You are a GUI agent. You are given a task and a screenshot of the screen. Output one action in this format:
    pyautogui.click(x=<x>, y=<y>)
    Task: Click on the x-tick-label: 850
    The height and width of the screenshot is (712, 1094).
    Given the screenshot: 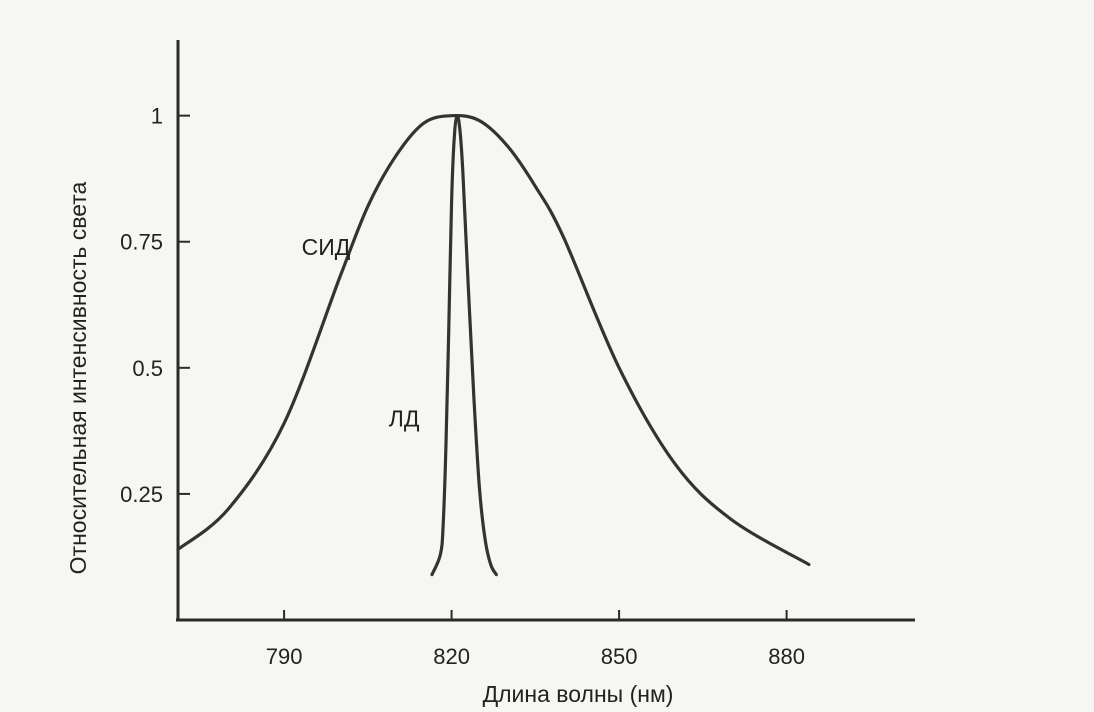 What is the action you would take?
    pyautogui.click(x=619, y=656)
    